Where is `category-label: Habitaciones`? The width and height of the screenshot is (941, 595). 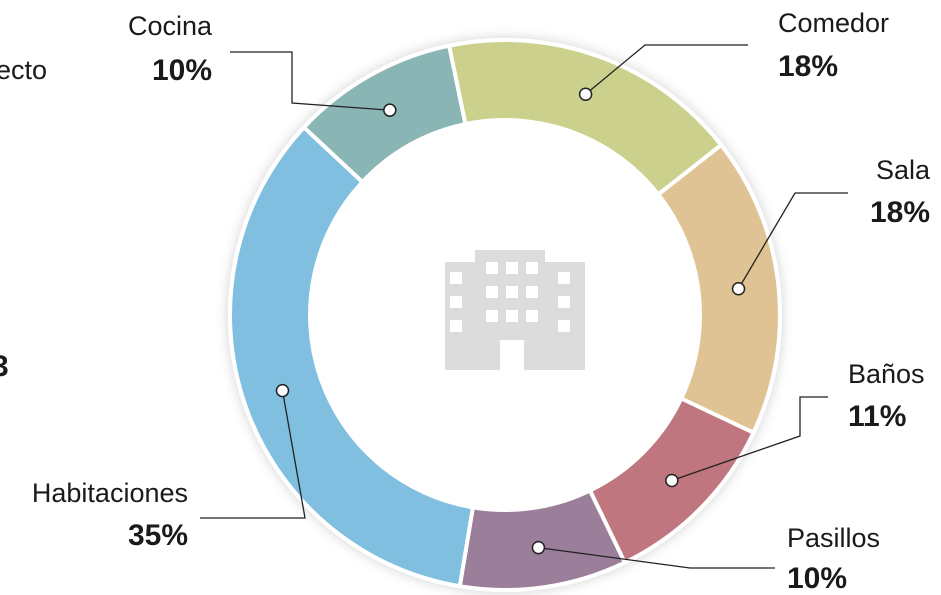
category-label: Habitaciones is located at coordinates (110, 493).